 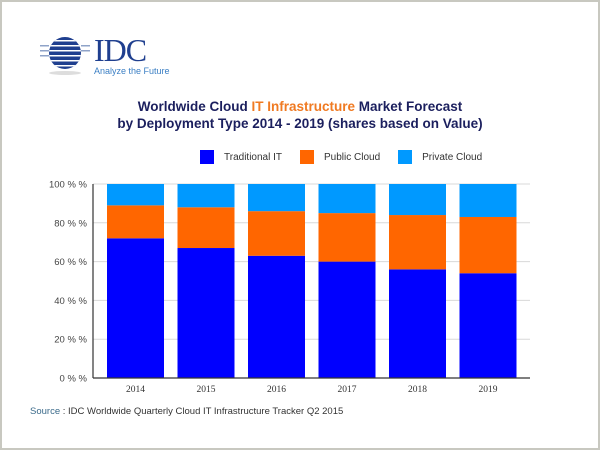 I want to click on y-tick-label: 80 % %, so click(x=70, y=223).